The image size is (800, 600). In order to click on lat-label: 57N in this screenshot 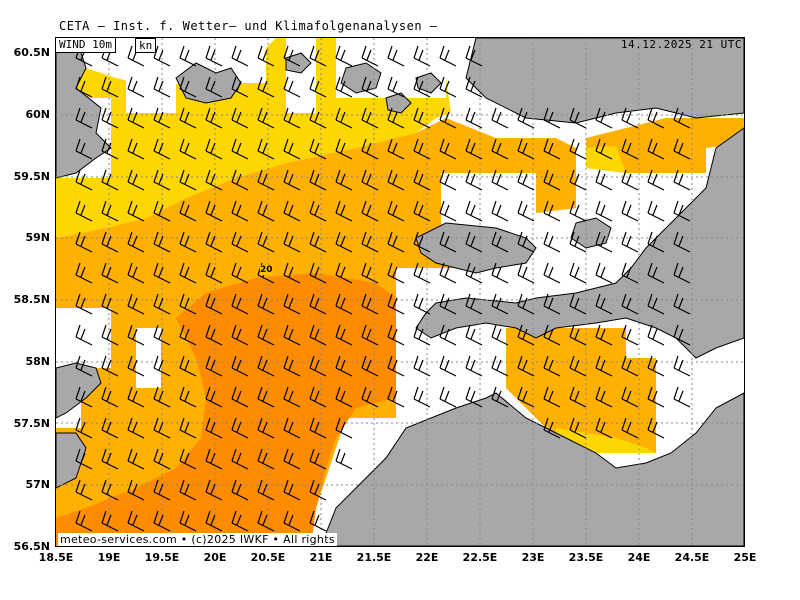, I will do `click(37, 484)`.